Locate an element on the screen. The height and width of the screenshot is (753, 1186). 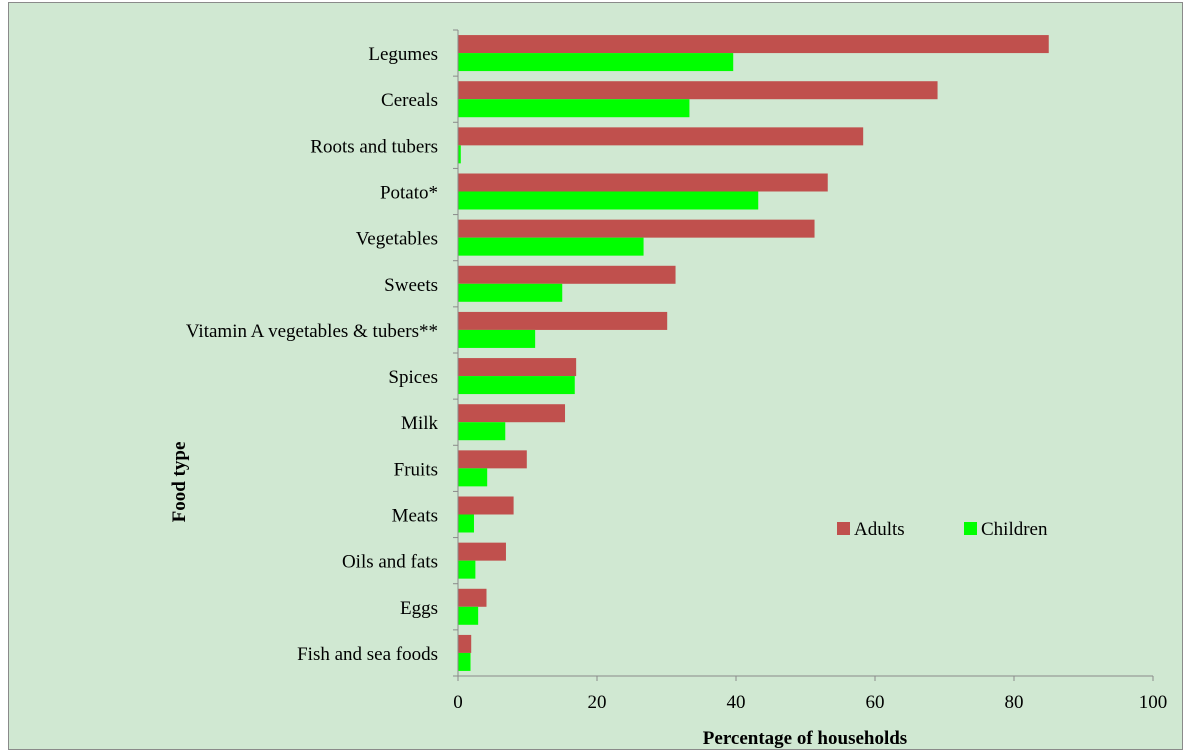
y-tick-label: Vegetables is located at coordinates (397, 239).